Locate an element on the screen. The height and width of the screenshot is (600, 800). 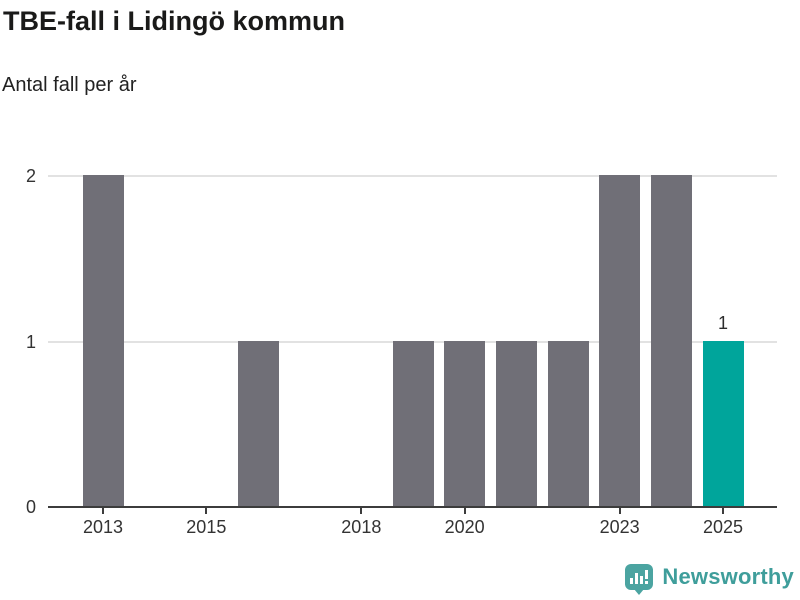
bar-2013 is located at coordinates (103, 340).